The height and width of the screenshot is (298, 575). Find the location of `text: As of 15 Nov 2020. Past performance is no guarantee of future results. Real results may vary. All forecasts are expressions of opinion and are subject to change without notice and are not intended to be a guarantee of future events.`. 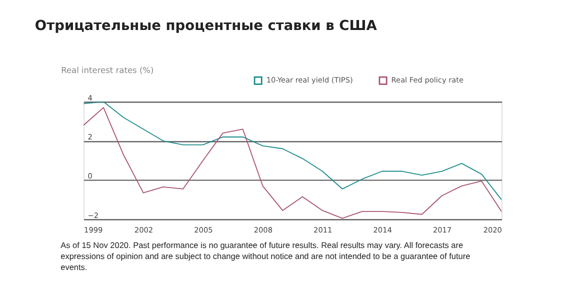

text: As of 15 Nov 2020. Past performance is no guarantee of future results. Real results may vary. All forecasts are expressions of opinion and are subject to change without notice and are not intended to be a guarantee of future events. is located at coordinates (265, 256).